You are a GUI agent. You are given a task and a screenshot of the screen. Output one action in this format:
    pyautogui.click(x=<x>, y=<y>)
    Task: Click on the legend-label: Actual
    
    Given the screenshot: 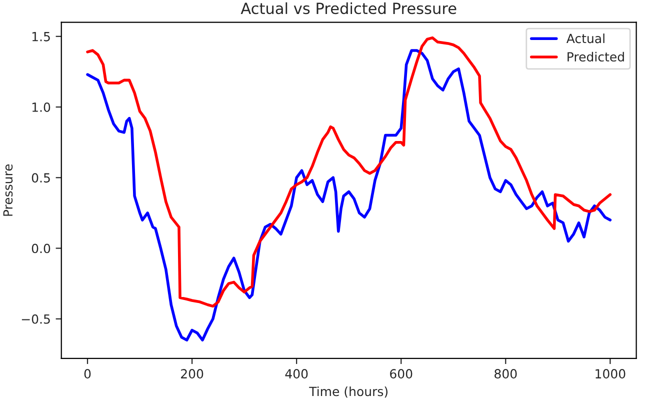 What is the action you would take?
    pyautogui.click(x=585, y=39)
    